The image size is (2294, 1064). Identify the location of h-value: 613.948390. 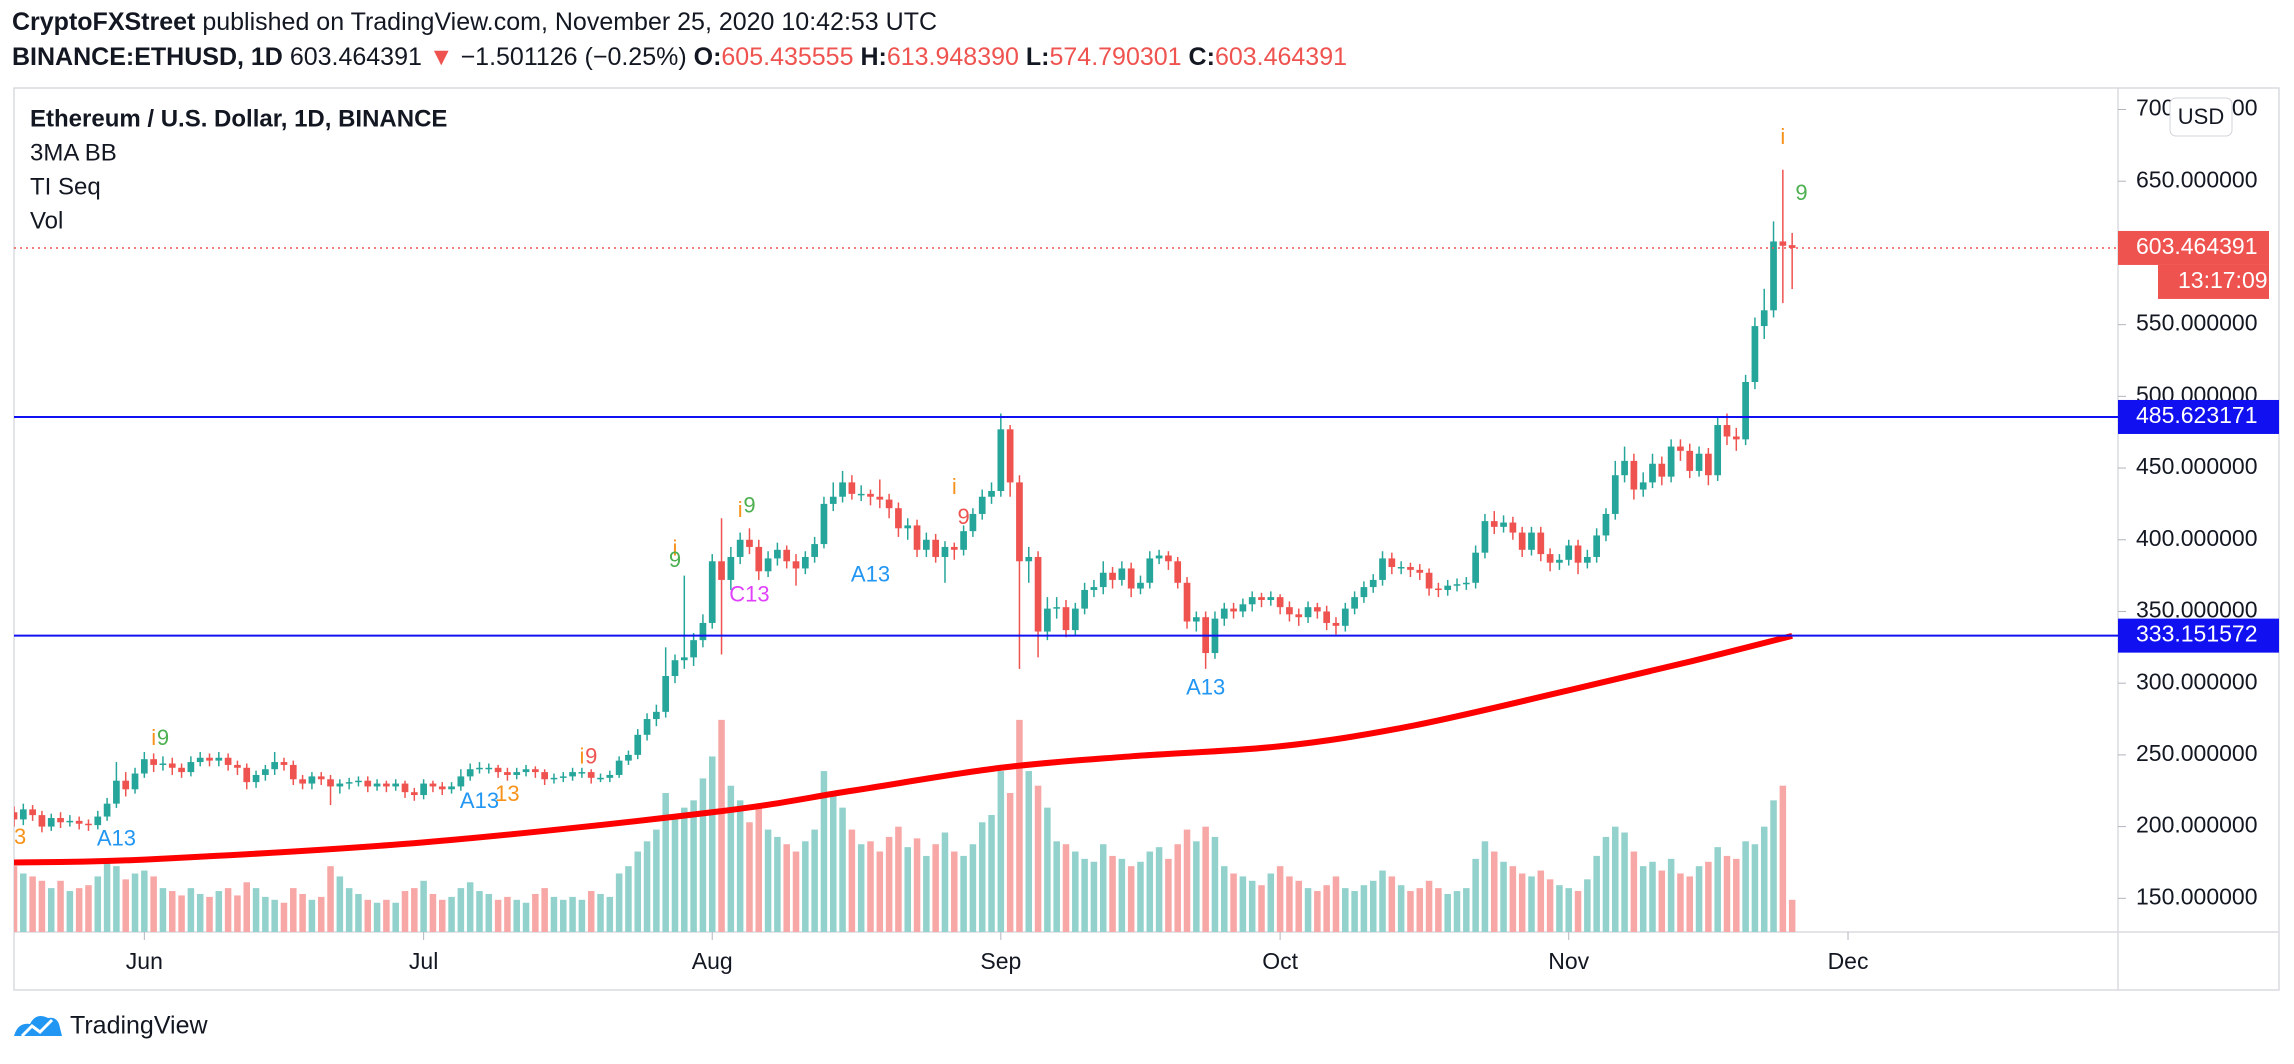
(953, 57).